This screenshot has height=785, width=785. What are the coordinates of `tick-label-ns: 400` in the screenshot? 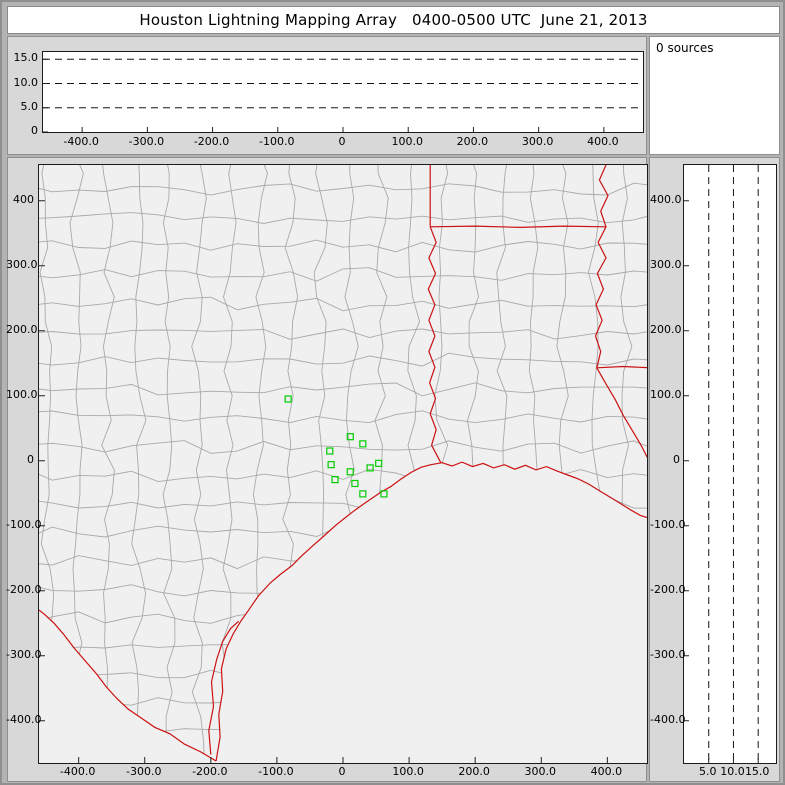 It's located at (23, 199).